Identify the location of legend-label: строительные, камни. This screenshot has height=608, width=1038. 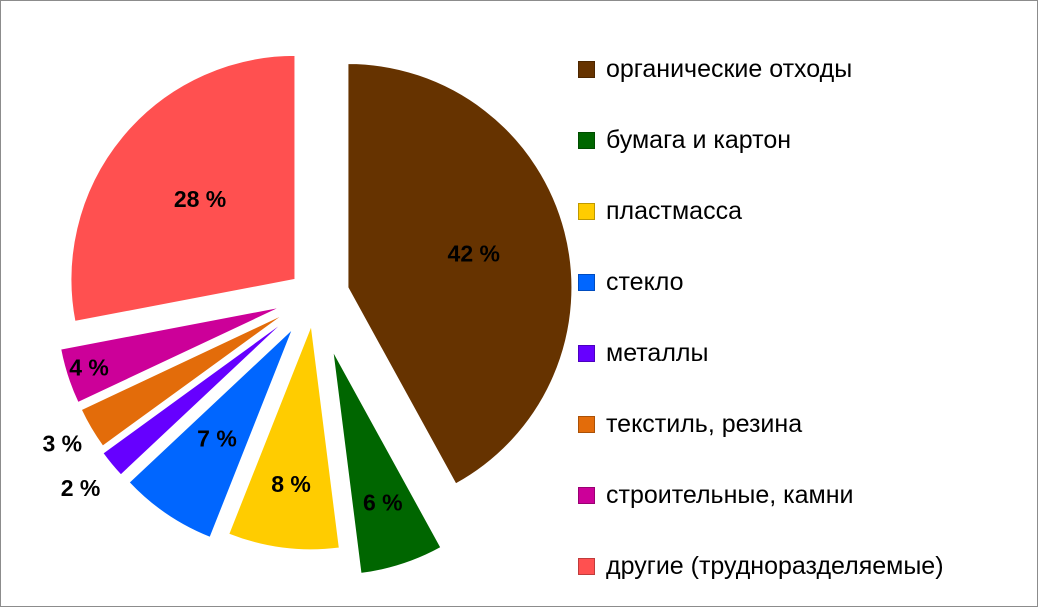
(730, 495).